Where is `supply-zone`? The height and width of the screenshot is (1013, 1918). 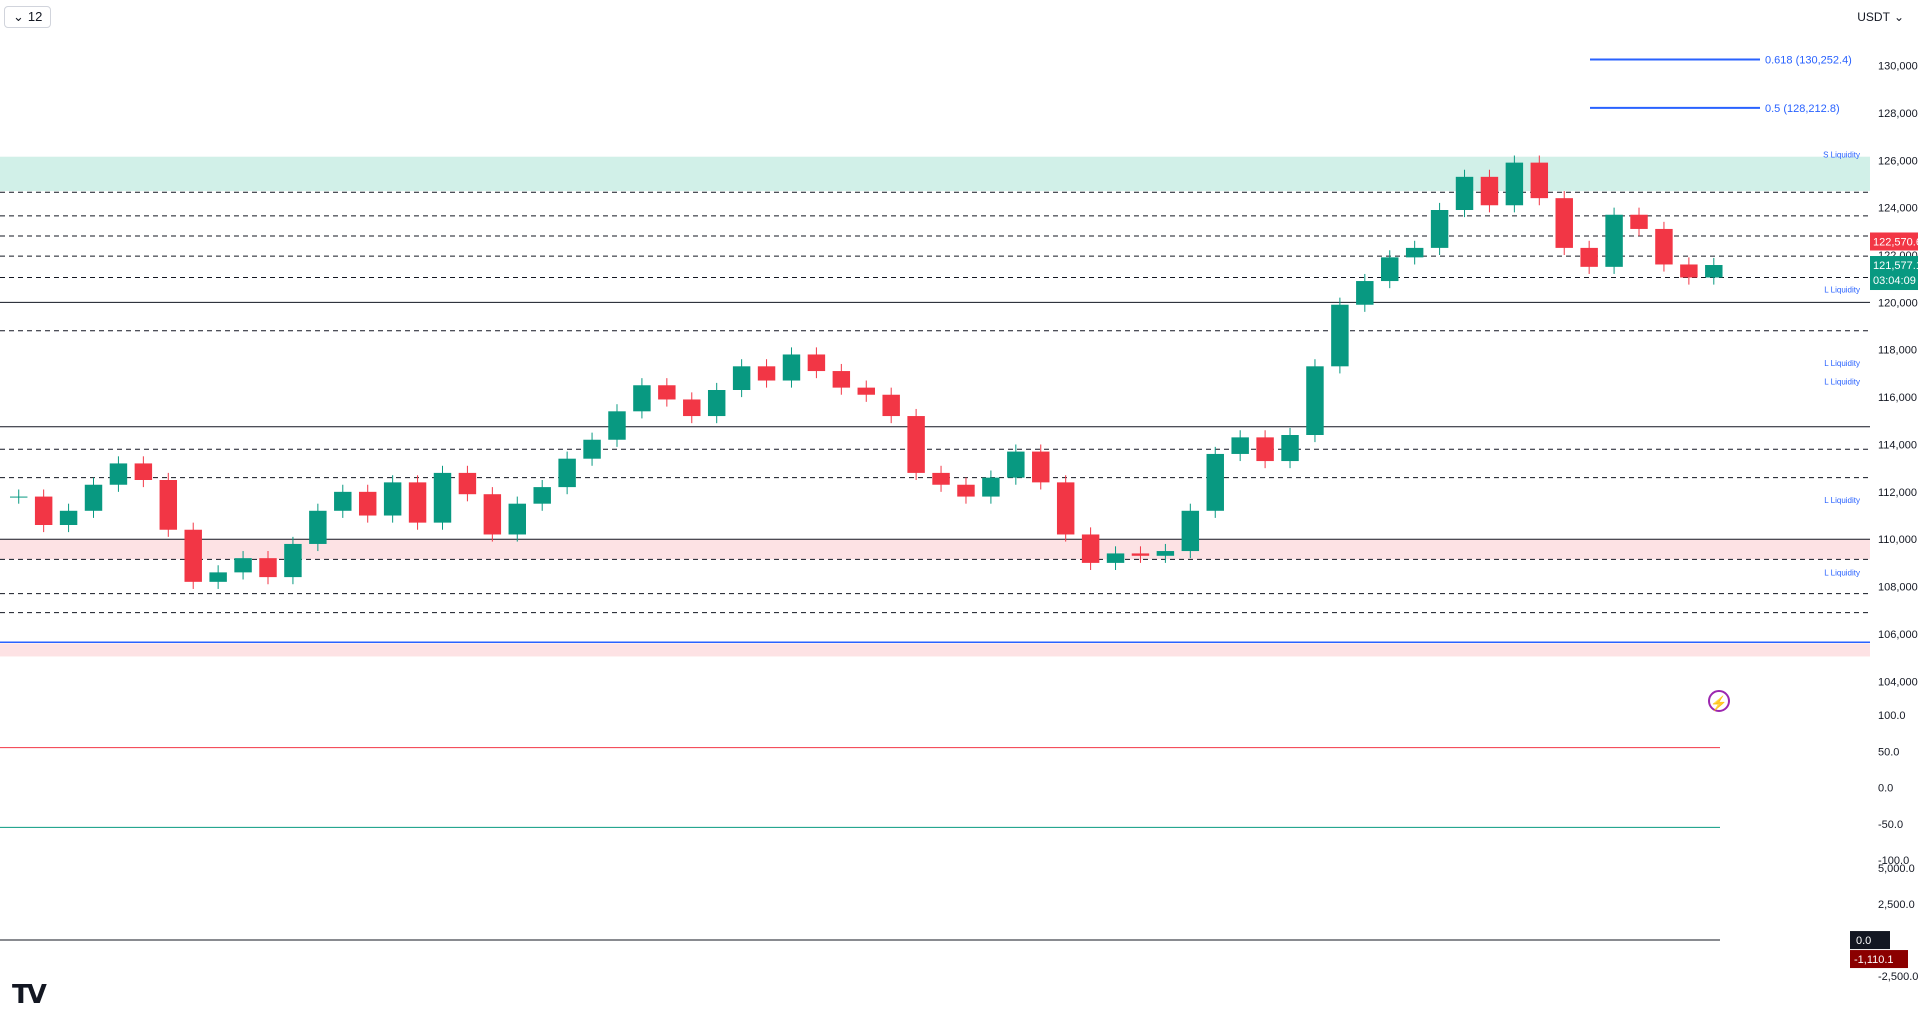
supply-zone is located at coordinates (935, 174).